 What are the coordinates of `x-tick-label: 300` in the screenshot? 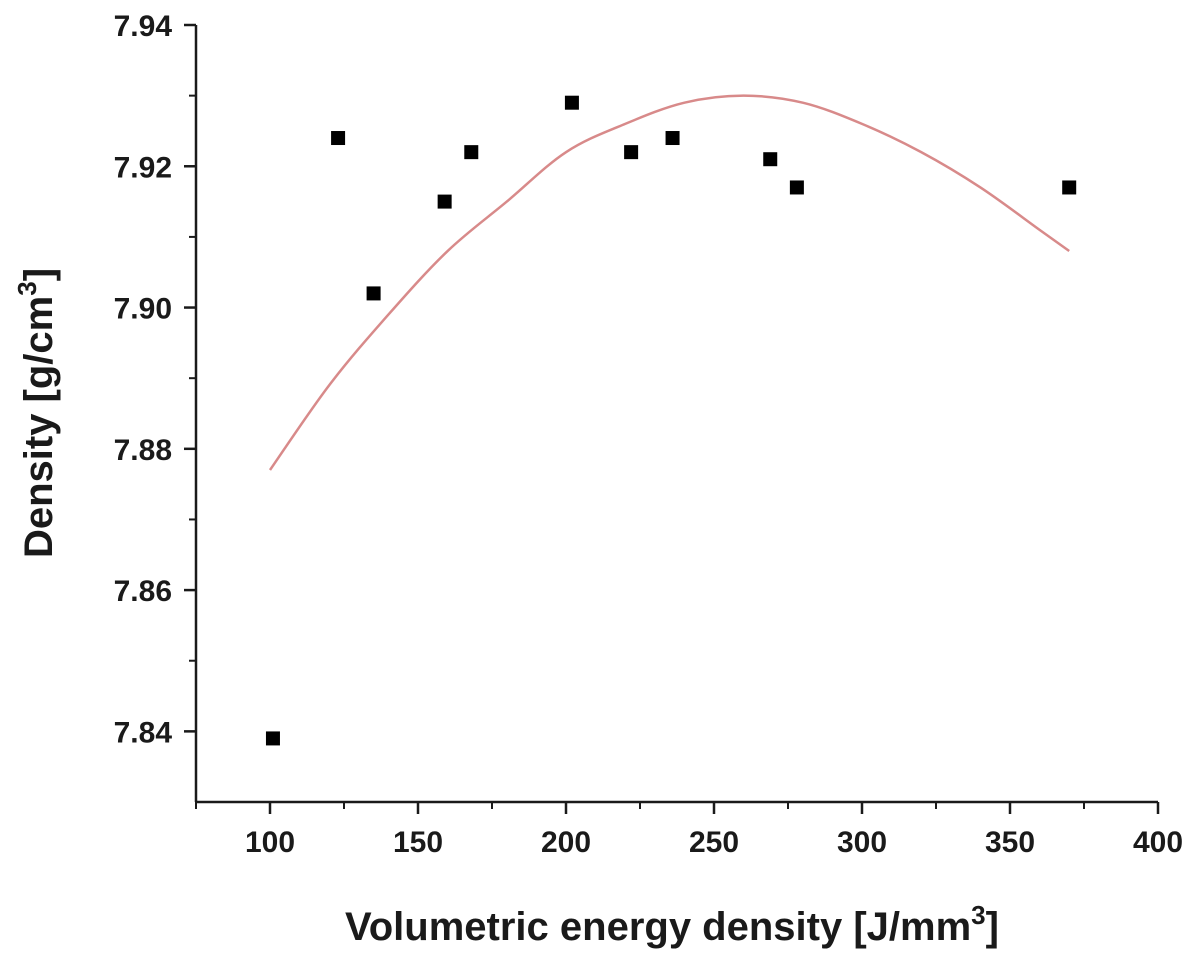 It's located at (862, 842).